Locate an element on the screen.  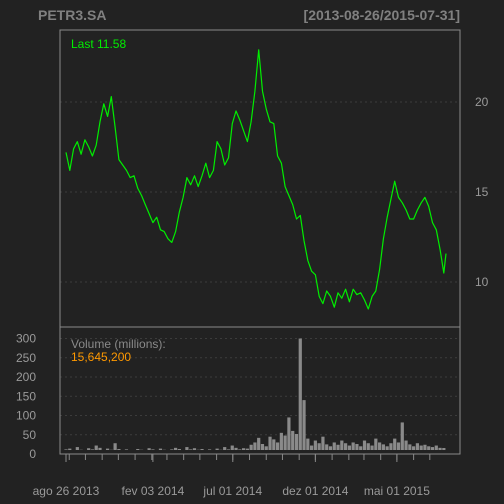
volume-panel-title: Volume (millions): is located at coordinates (118, 344).